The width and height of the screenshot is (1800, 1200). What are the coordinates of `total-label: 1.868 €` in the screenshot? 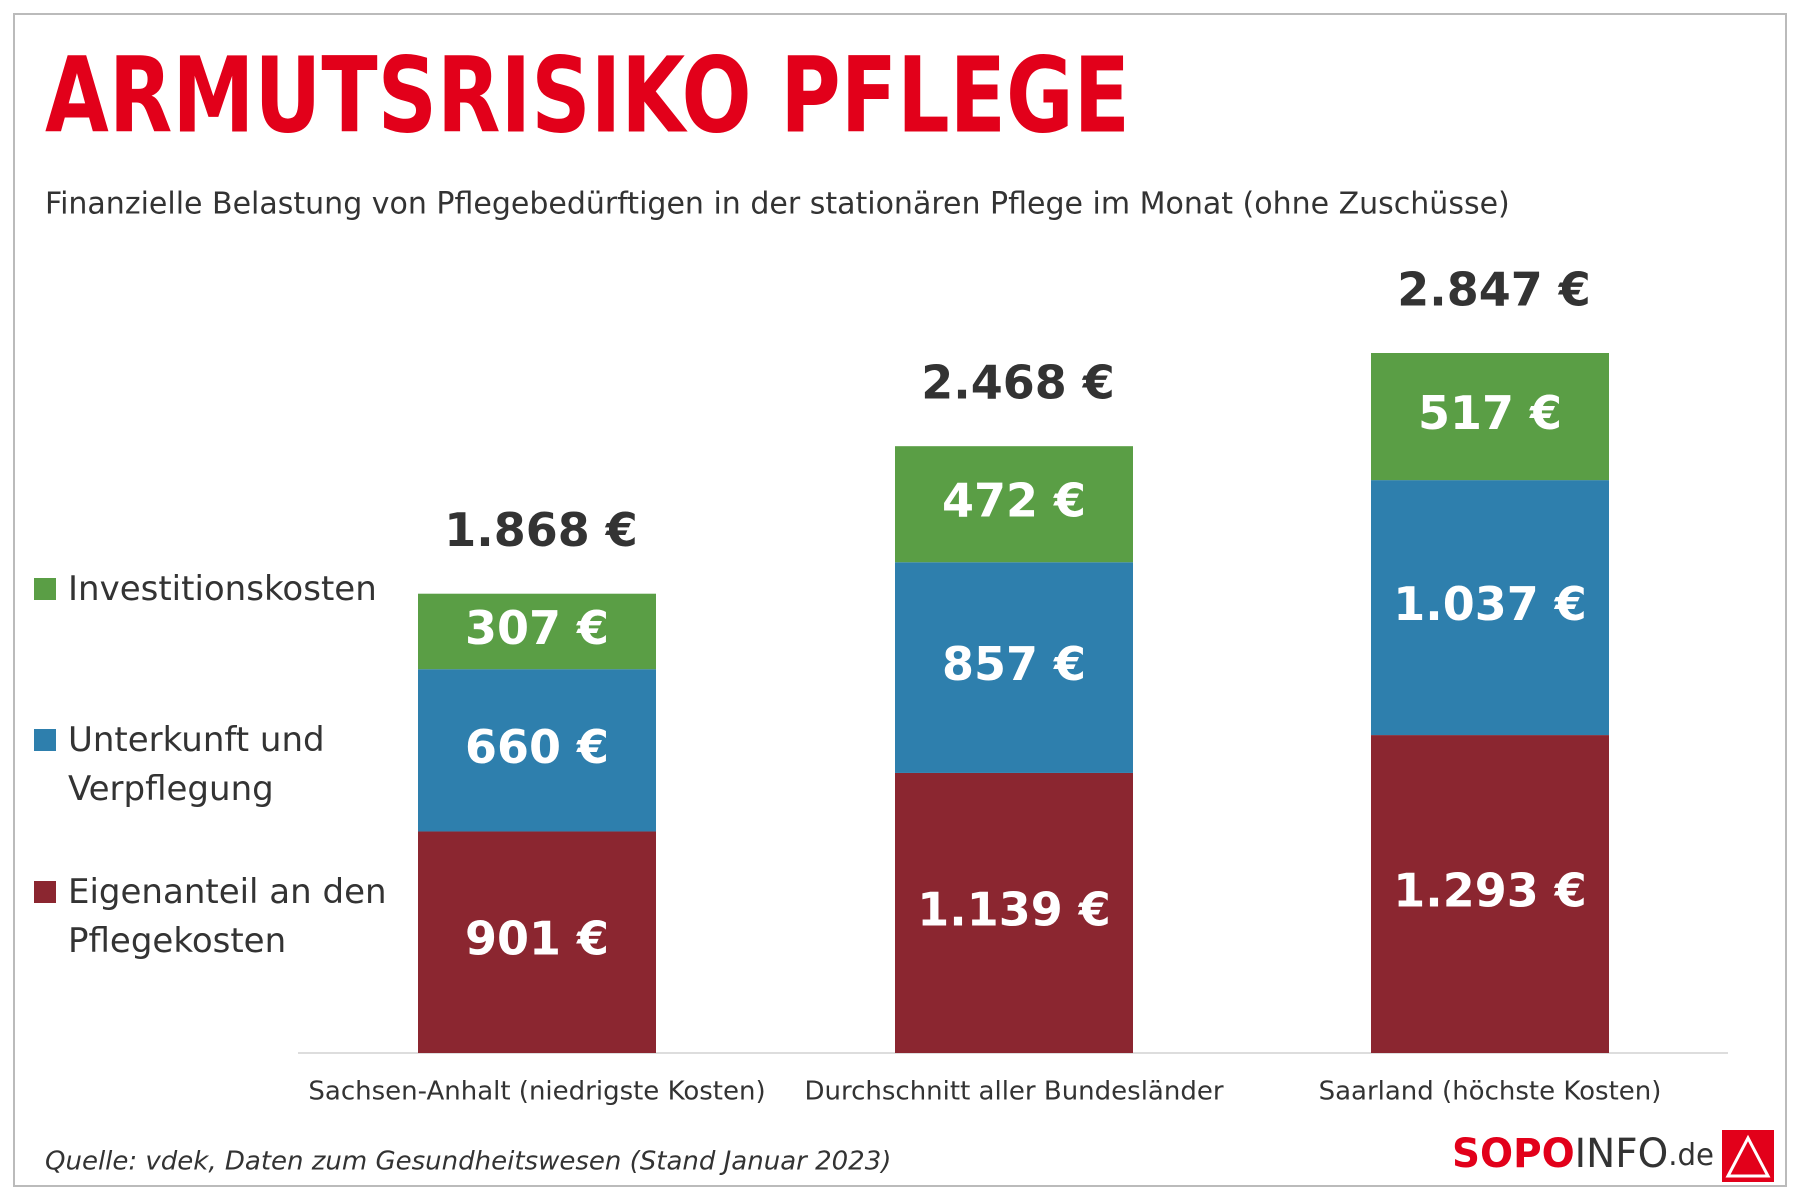 It's located at (541, 530).